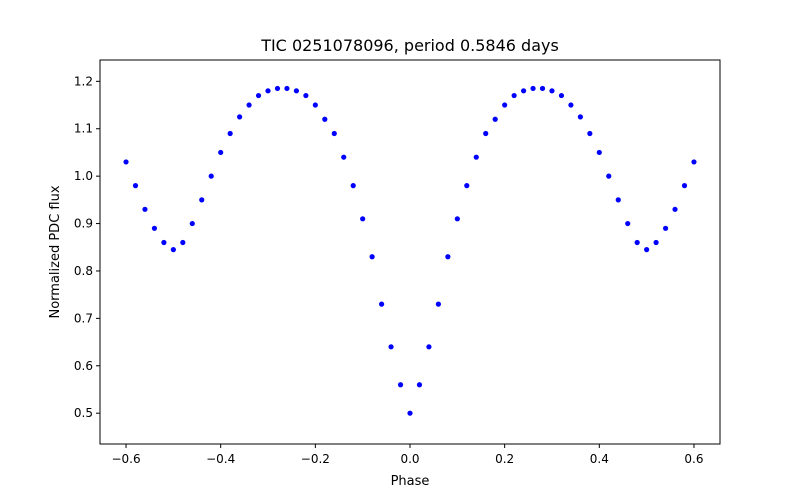 Image resolution: width=800 pixels, height=500 pixels. What do you see at coordinates (83, 129) in the screenshot?
I see `y-tick-label: 1.1` at bounding box center [83, 129].